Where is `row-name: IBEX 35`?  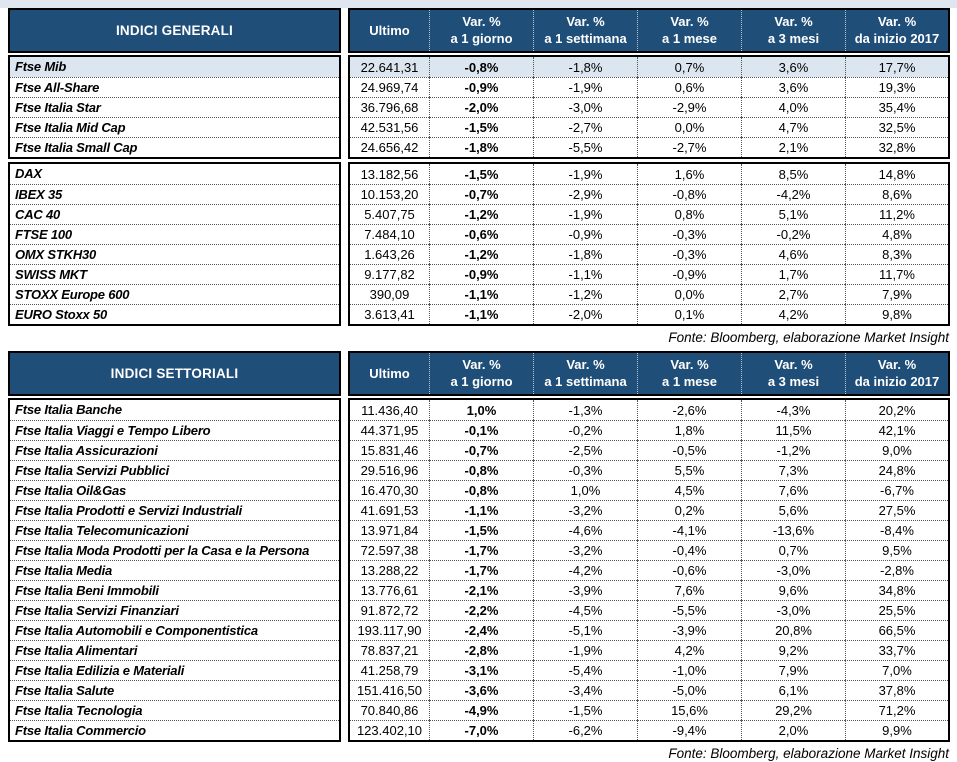 row-name: IBEX 35 is located at coordinates (174, 194).